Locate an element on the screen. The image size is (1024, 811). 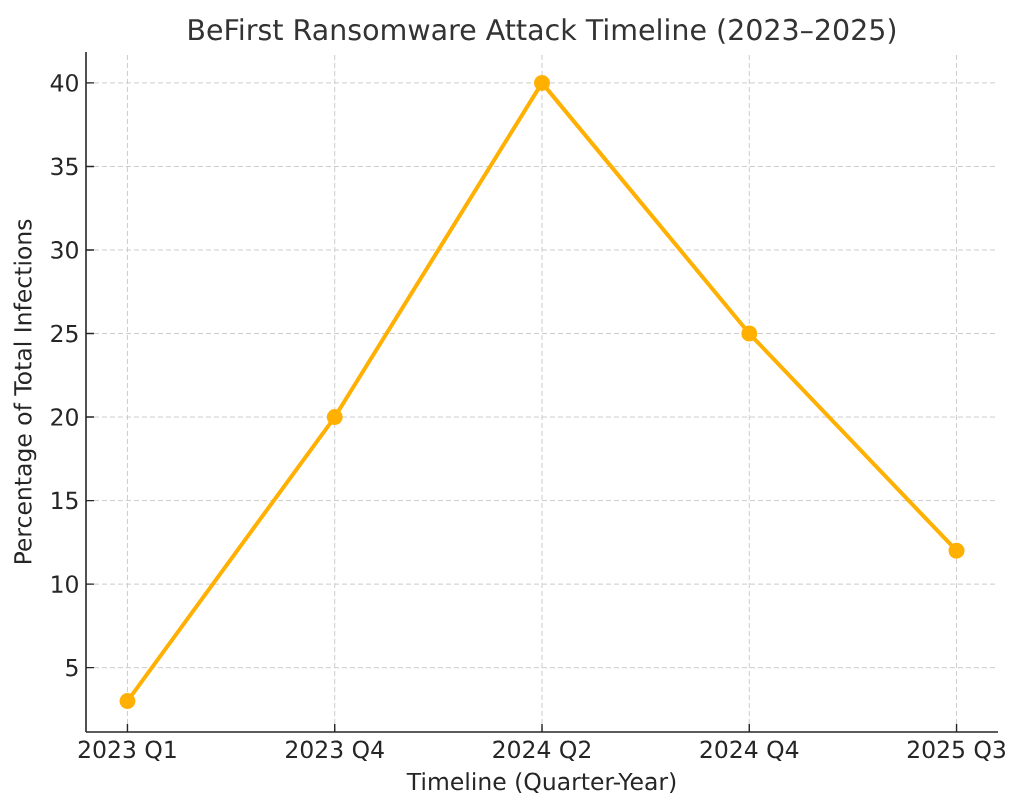
chart-title: BeFirst Ransomware Attack Timeline (2023–2025) is located at coordinates (542, 31).